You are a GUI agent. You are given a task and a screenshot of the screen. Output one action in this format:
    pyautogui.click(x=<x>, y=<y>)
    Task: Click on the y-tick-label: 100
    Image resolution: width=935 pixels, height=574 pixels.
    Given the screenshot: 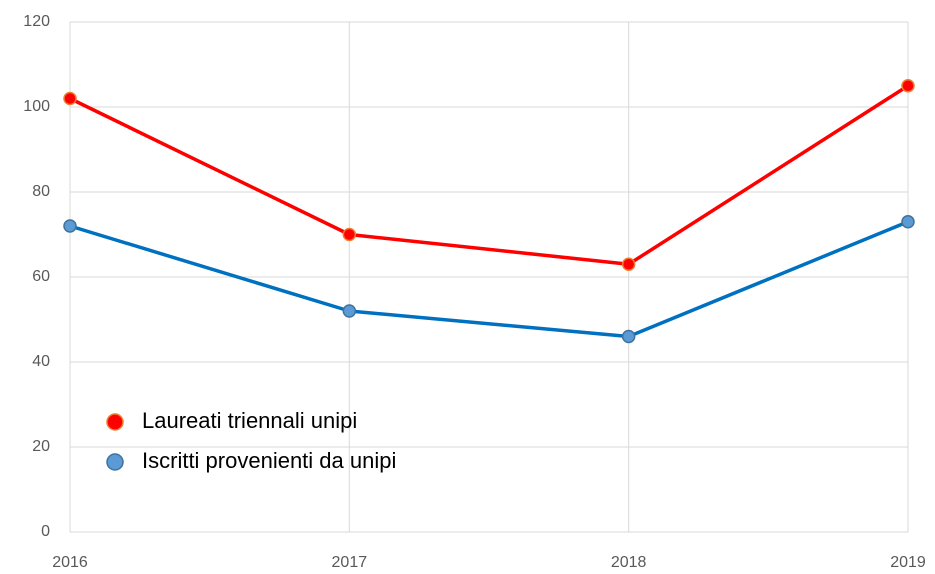 What is the action you would take?
    pyautogui.click(x=36, y=106)
    